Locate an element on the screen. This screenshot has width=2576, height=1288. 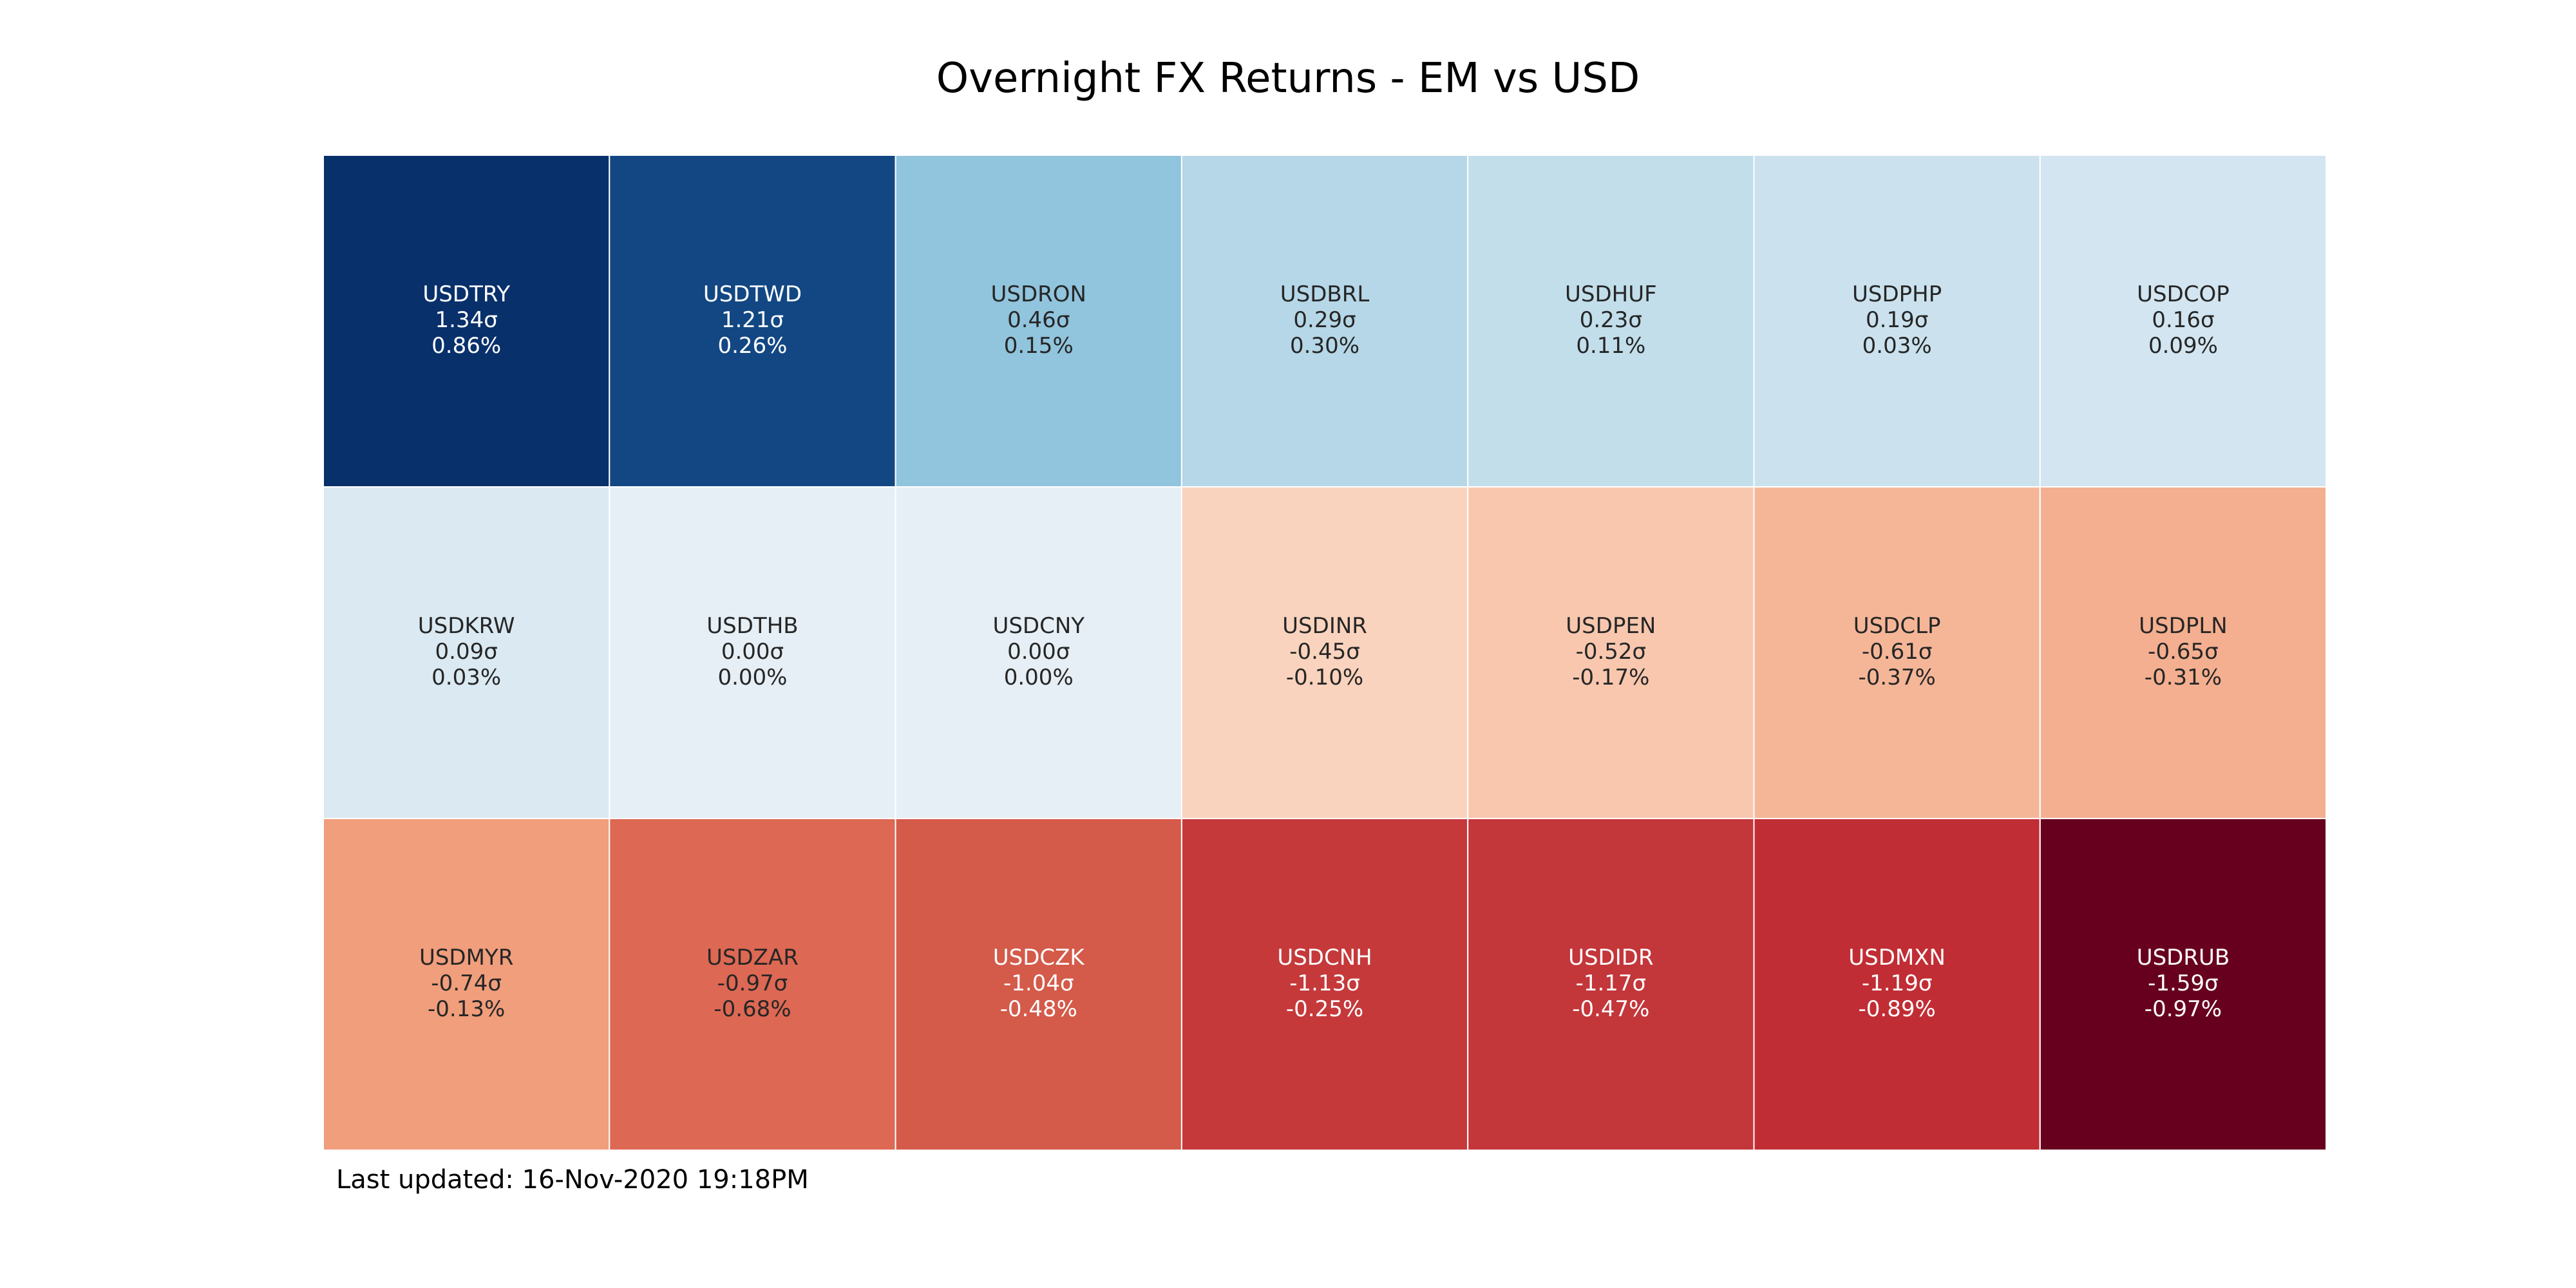
cell-return-label: -0.89% is located at coordinates (1898, 1009).